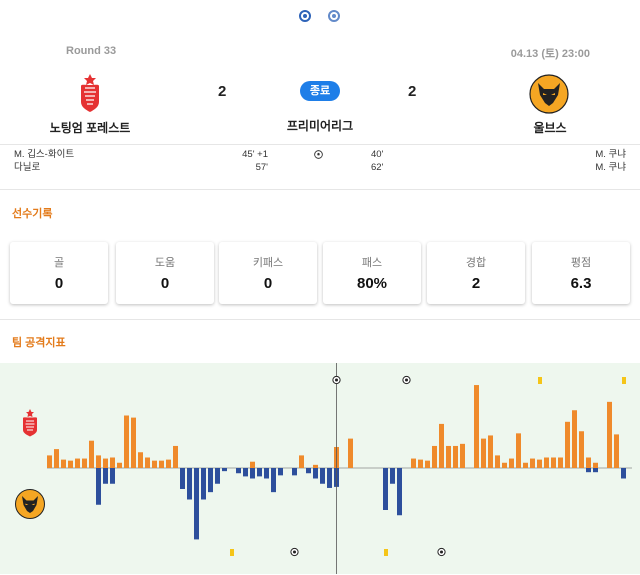  I want to click on away-team-logo, so click(549, 94).